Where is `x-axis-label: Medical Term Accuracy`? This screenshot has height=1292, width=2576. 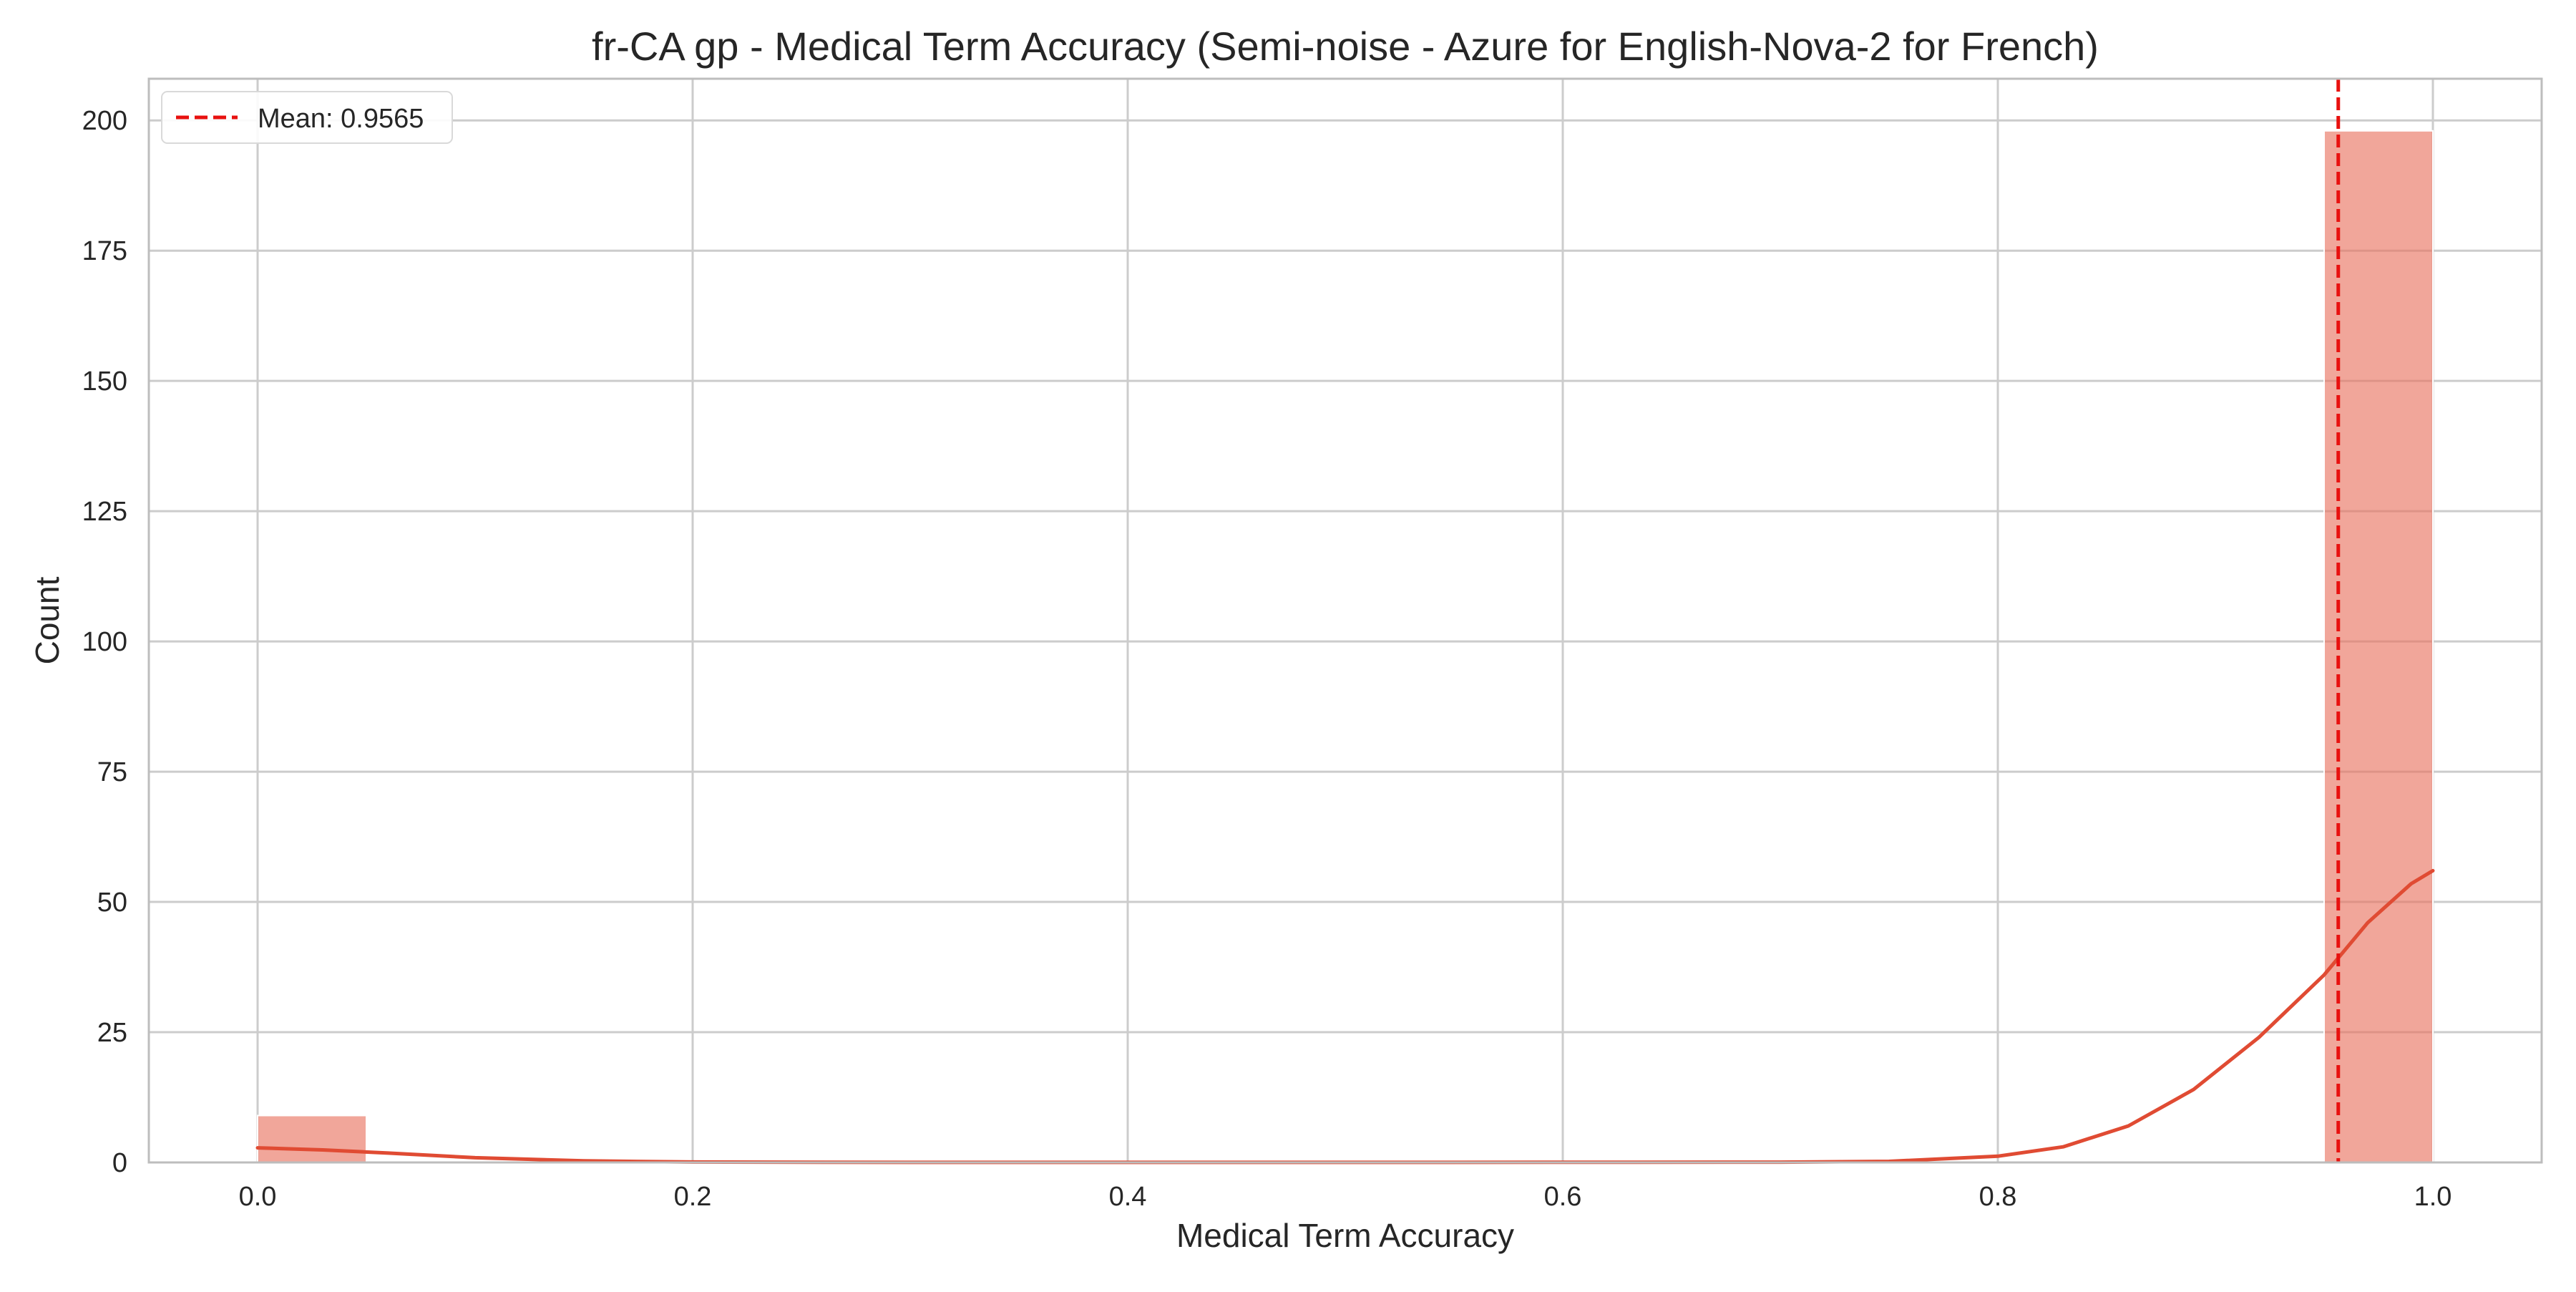
x-axis-label: Medical Term Accuracy is located at coordinates (1345, 1235).